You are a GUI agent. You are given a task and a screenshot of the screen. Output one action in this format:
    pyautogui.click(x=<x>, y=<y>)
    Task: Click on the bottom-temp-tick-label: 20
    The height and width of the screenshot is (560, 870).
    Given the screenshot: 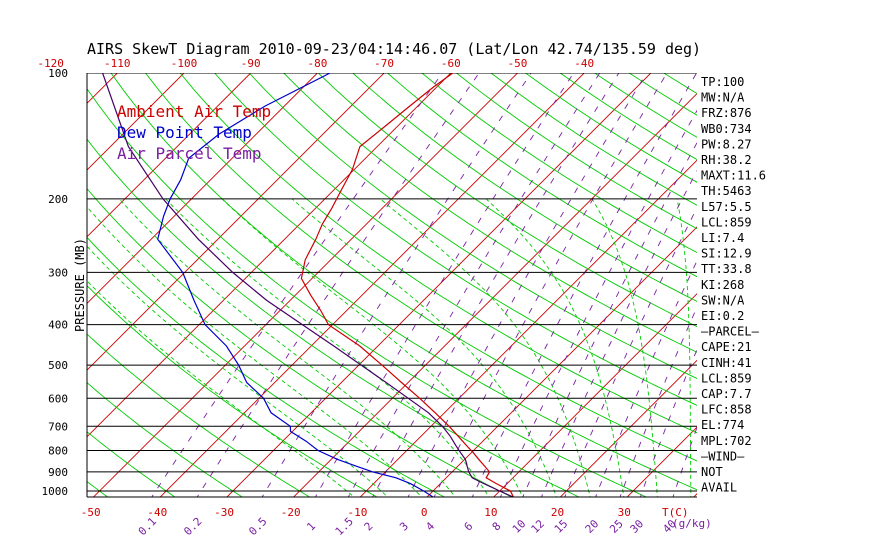 What is the action you would take?
    pyautogui.click(x=557, y=512)
    